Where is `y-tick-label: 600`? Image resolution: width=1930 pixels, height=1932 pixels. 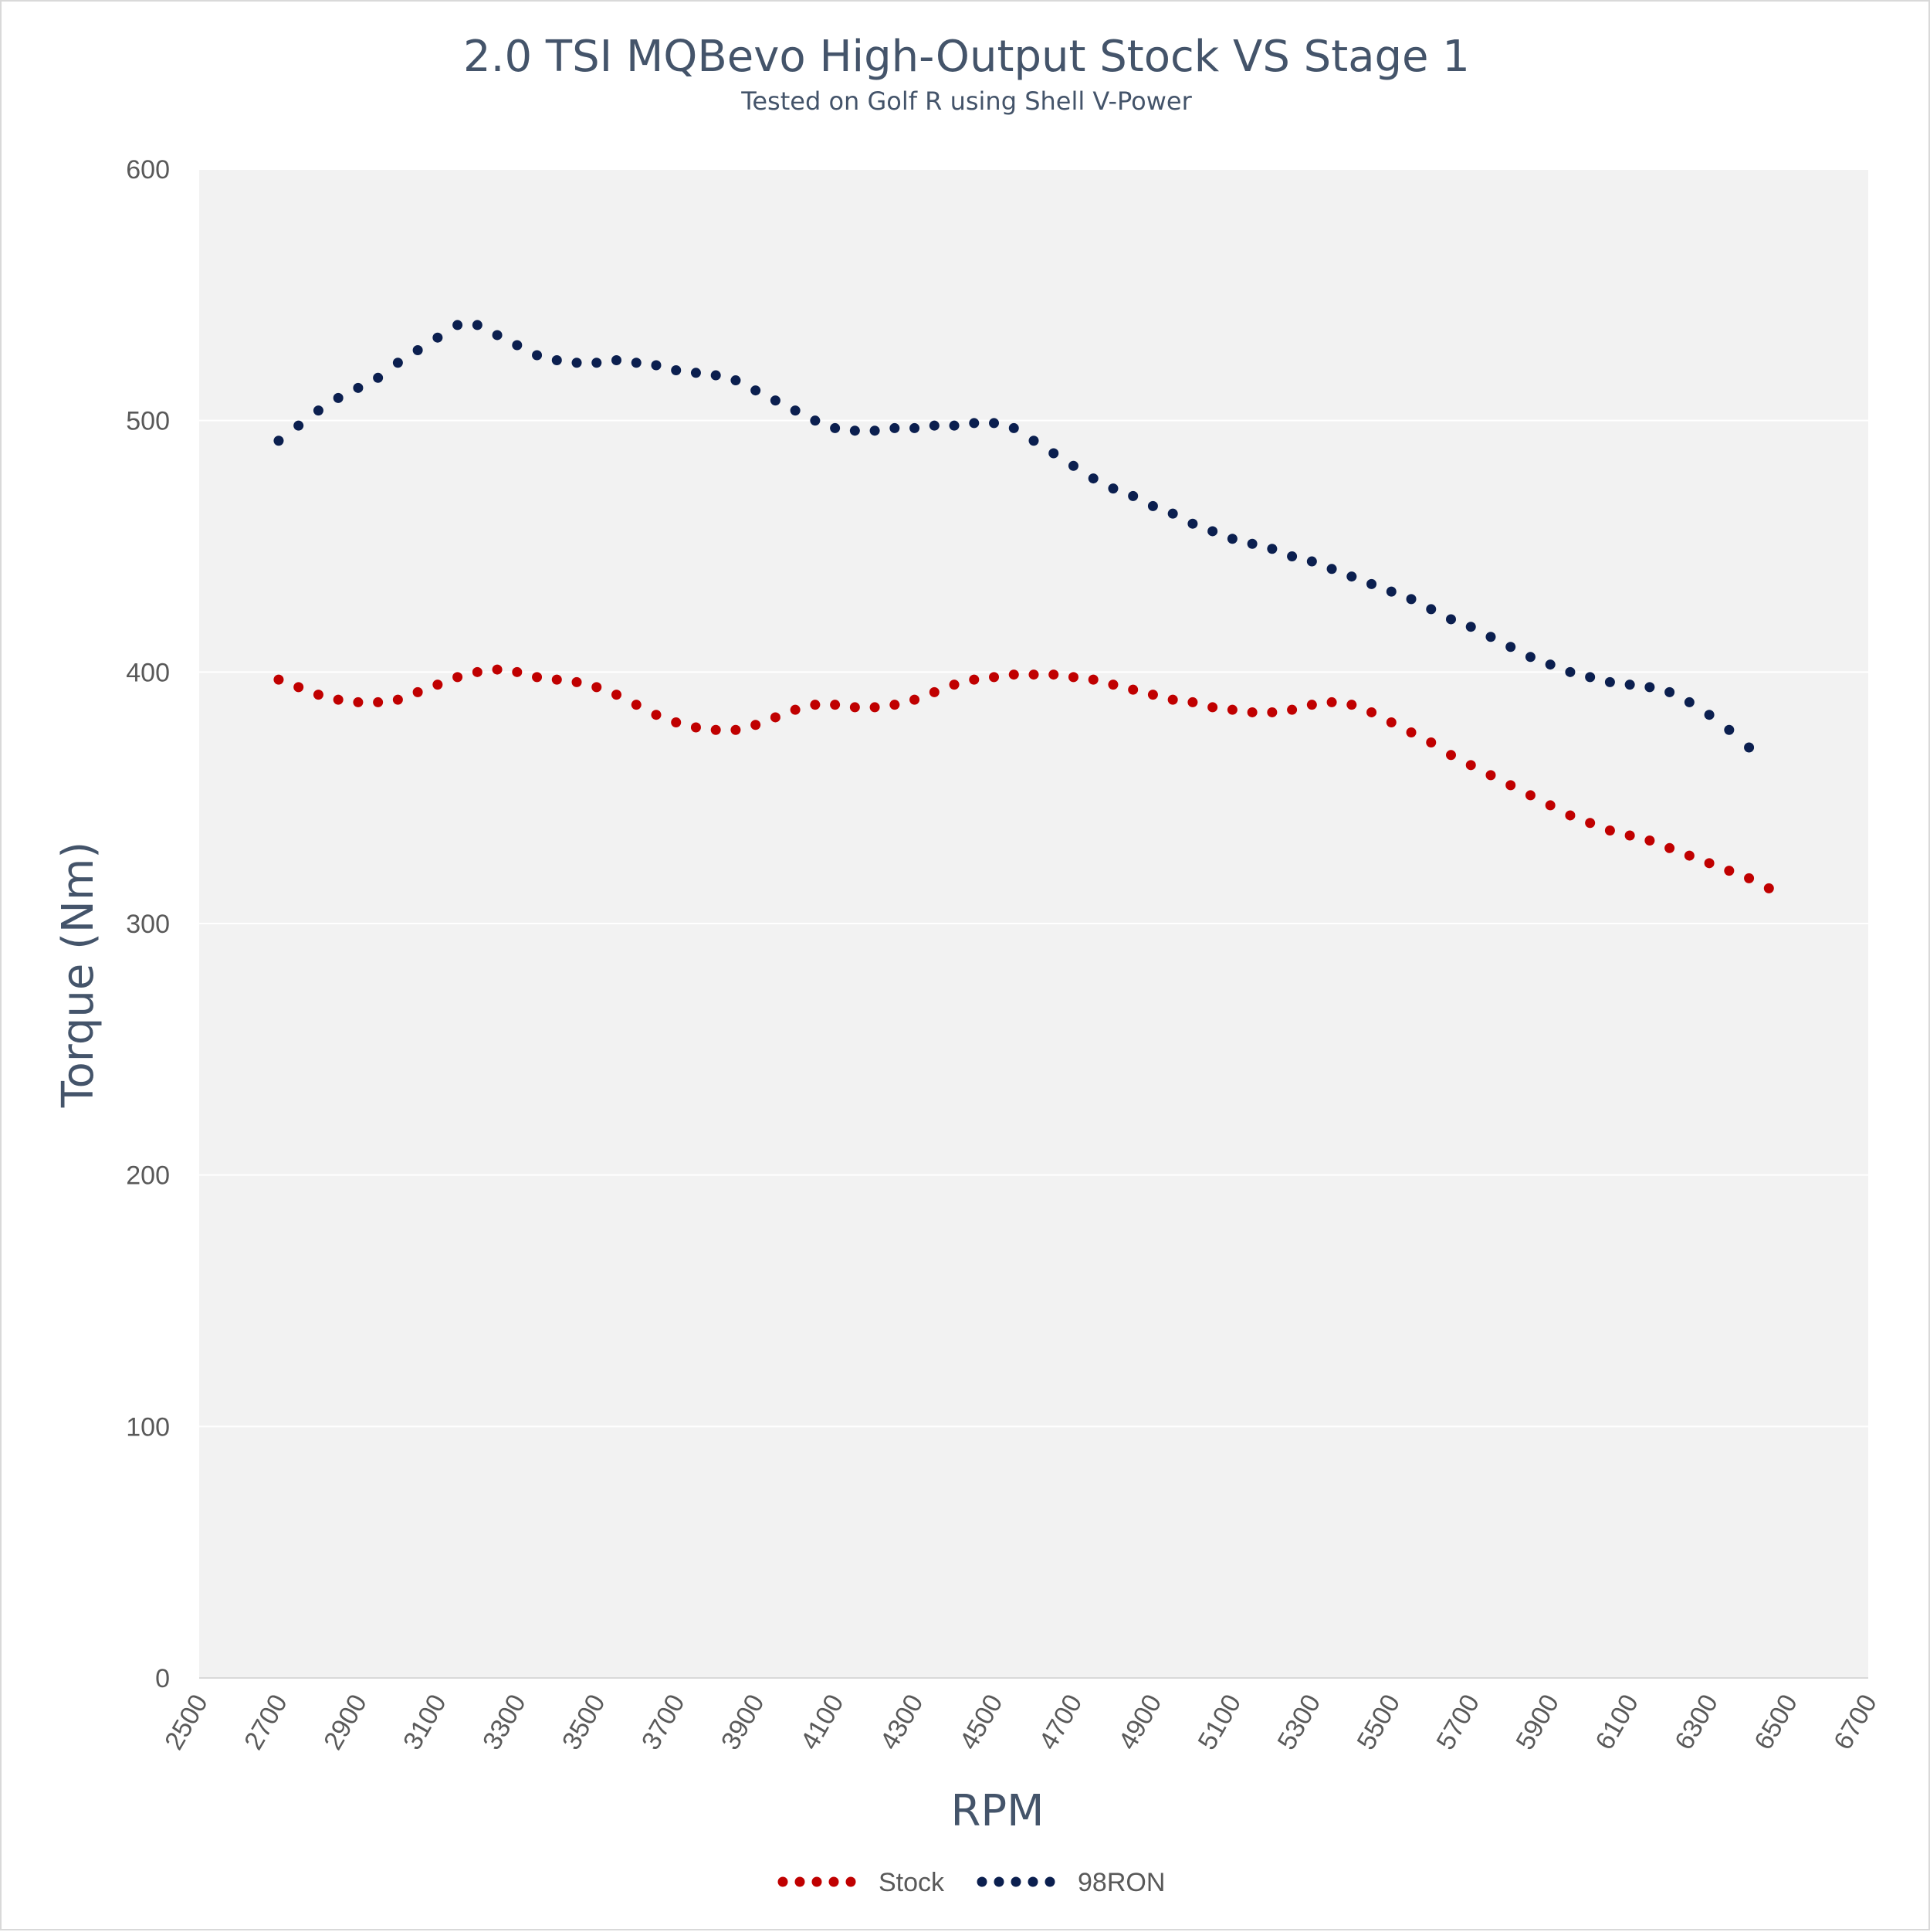 y-tick-label: 600 is located at coordinates (148, 170).